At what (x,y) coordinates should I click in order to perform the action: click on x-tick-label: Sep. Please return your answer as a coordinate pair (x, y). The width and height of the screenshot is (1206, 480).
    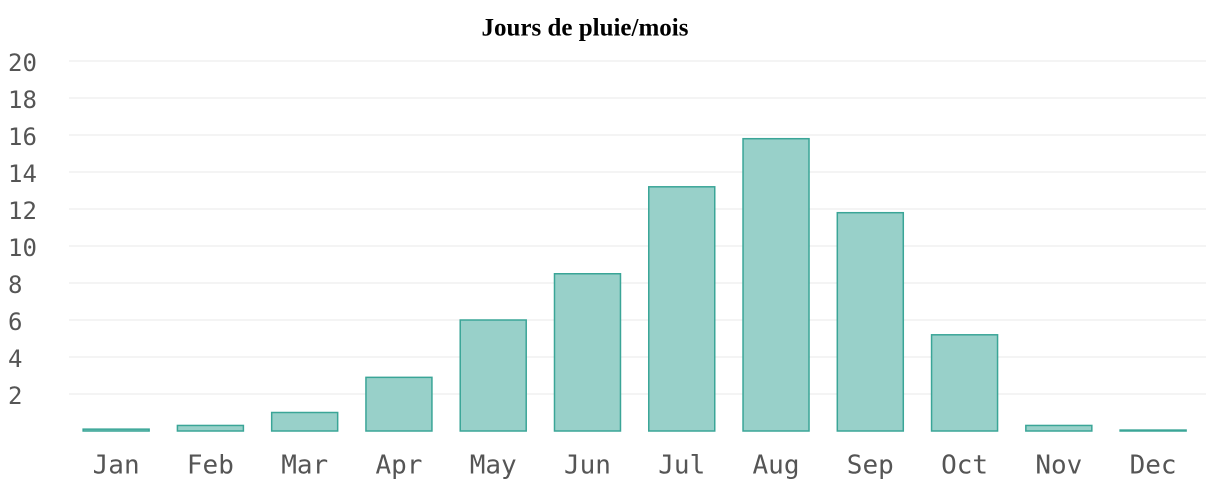
    Looking at the image, I should click on (870, 465).